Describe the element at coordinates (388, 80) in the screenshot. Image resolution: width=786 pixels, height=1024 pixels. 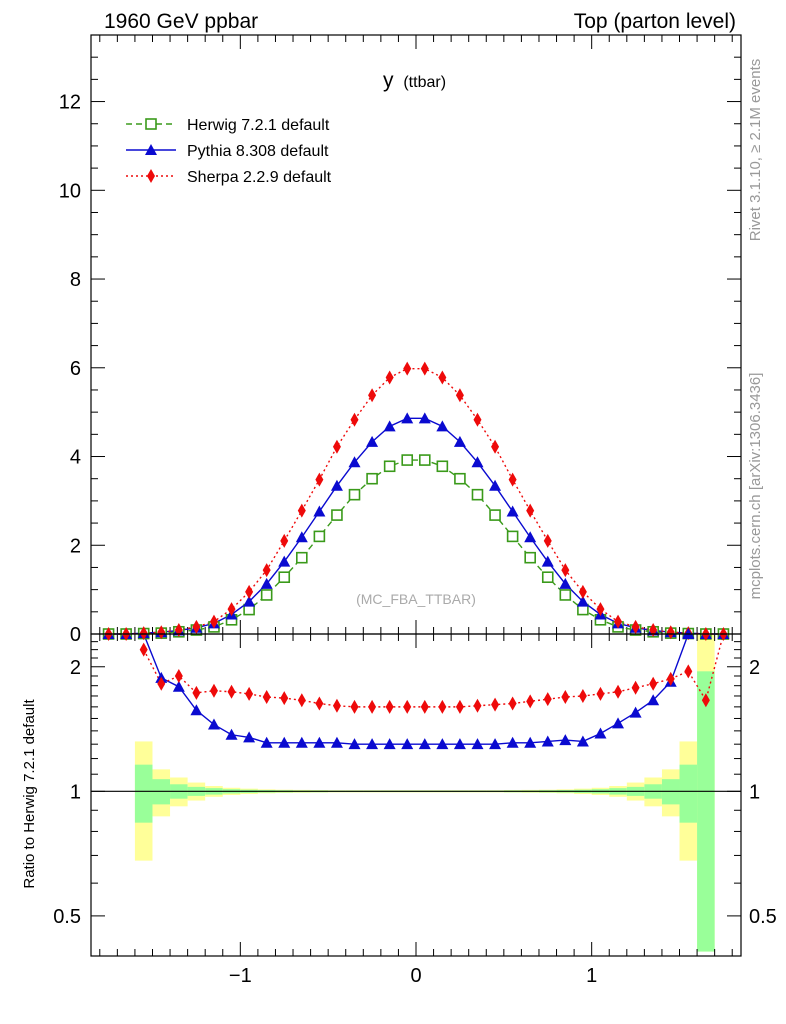
I see `plot-title-main: y` at that location.